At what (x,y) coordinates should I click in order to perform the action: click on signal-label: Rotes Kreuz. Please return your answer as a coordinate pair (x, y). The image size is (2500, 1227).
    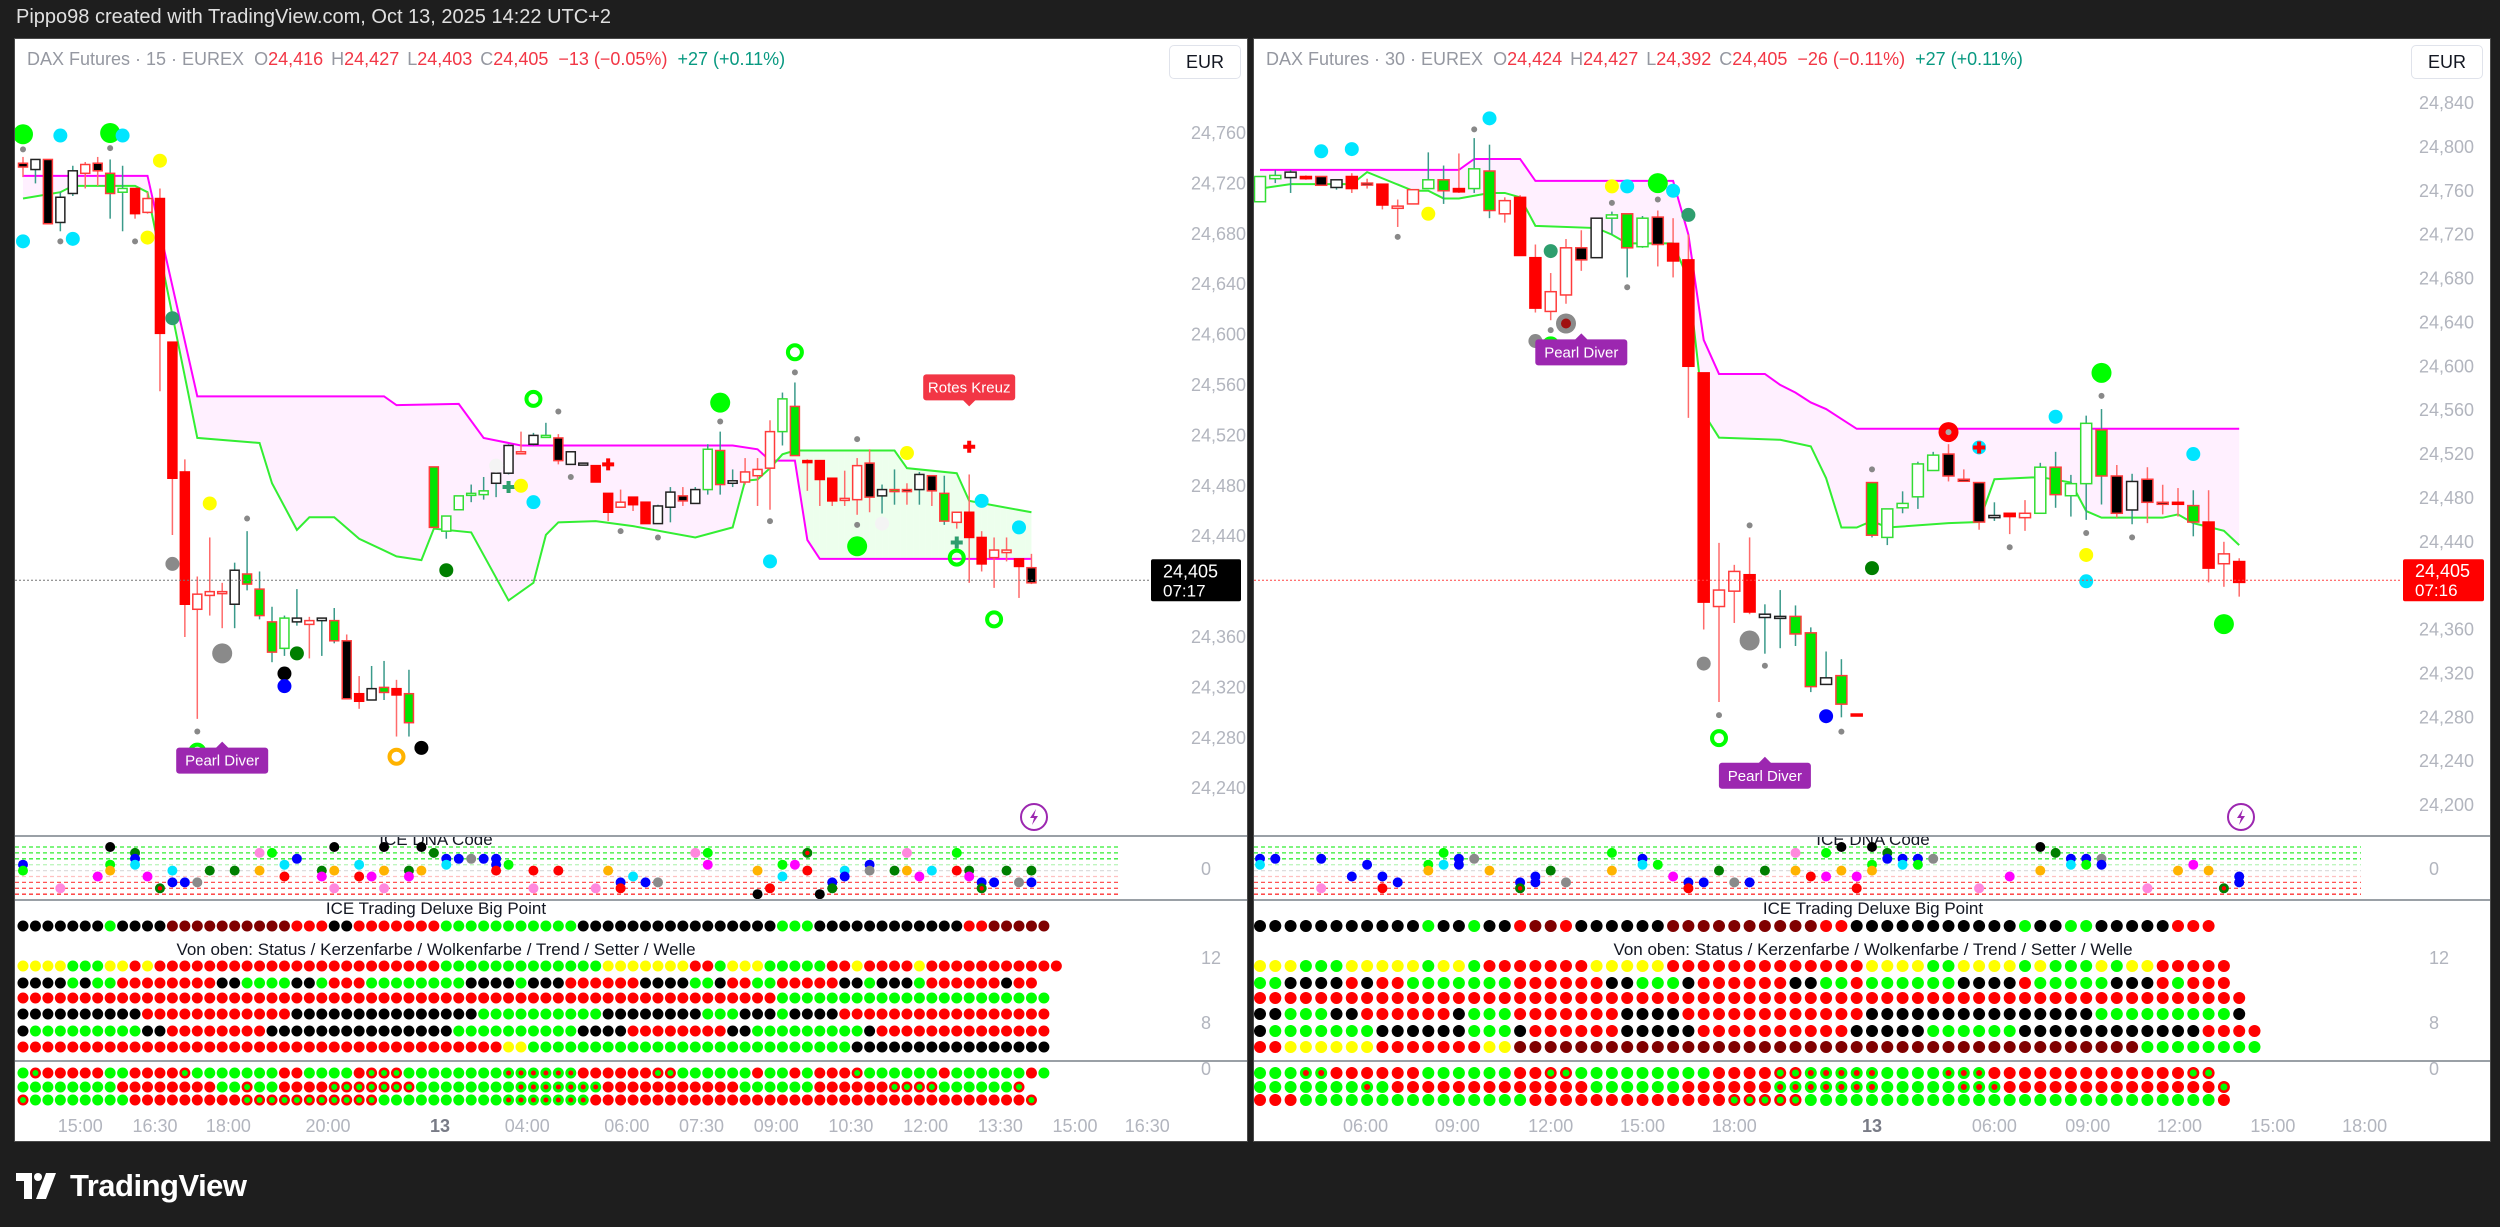
    Looking at the image, I should click on (969, 390).